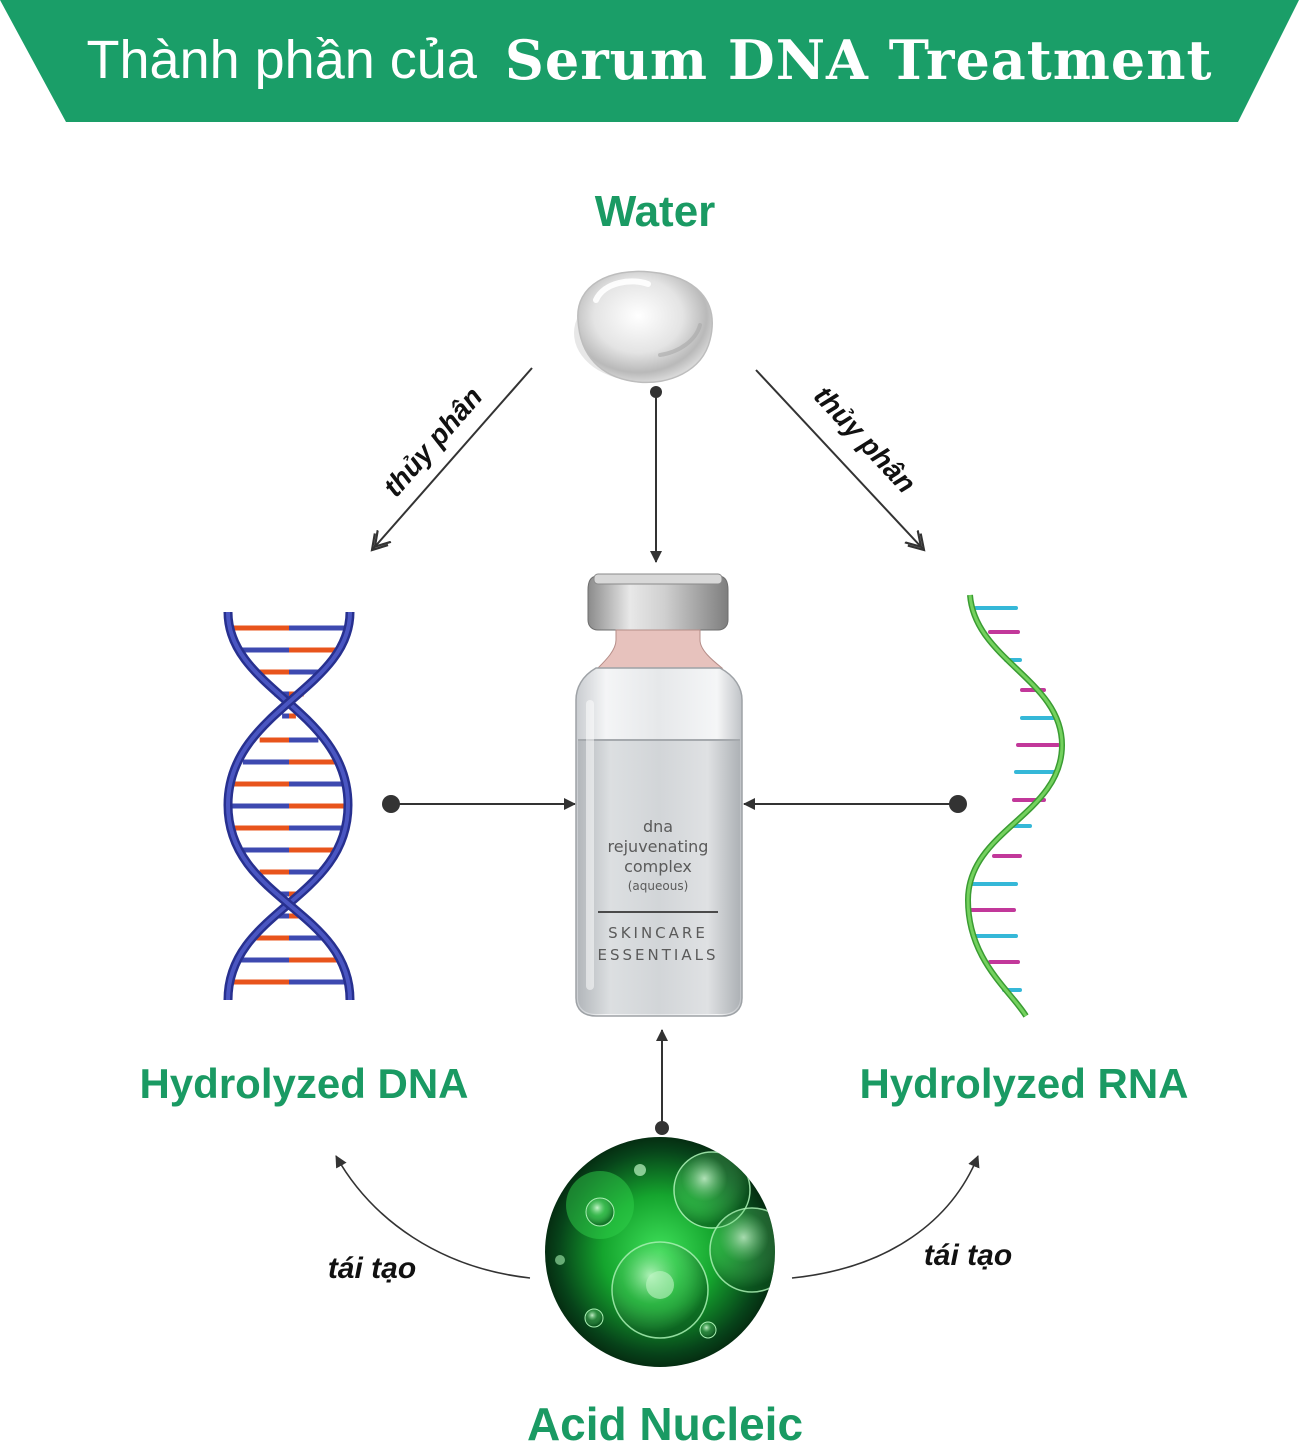  I want to click on water-drop-icon, so click(643, 327).